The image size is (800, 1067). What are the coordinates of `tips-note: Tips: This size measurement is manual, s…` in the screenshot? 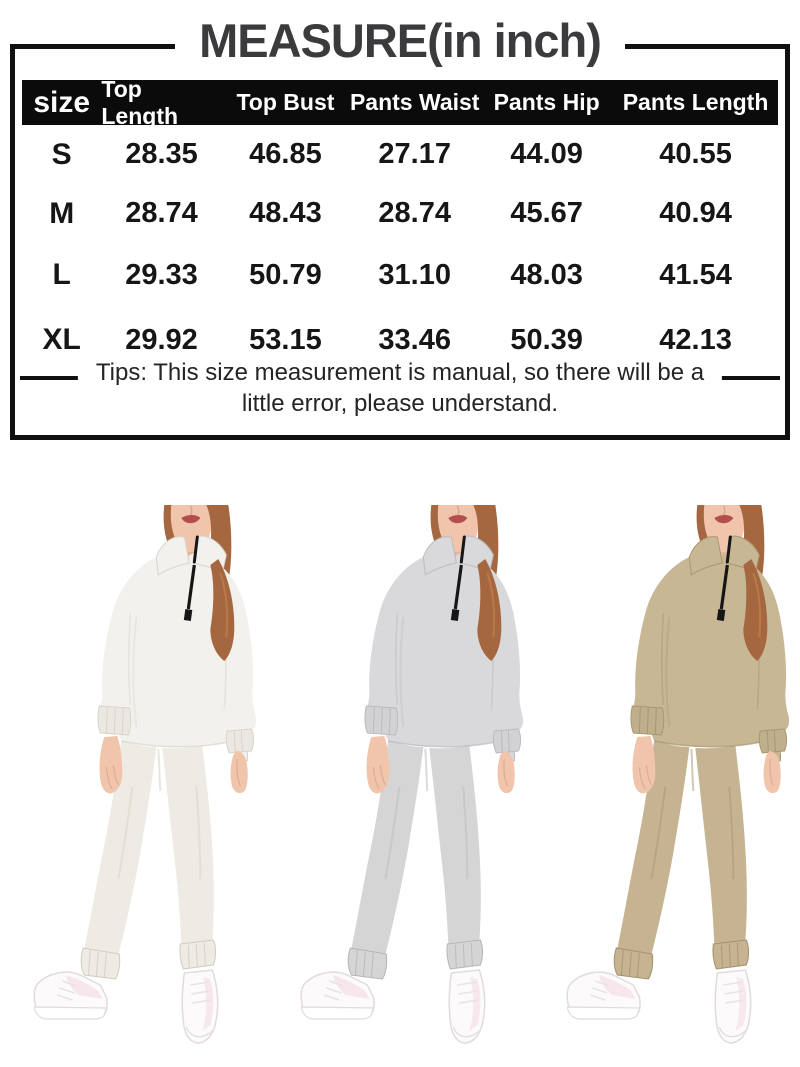 It's located at (400, 388).